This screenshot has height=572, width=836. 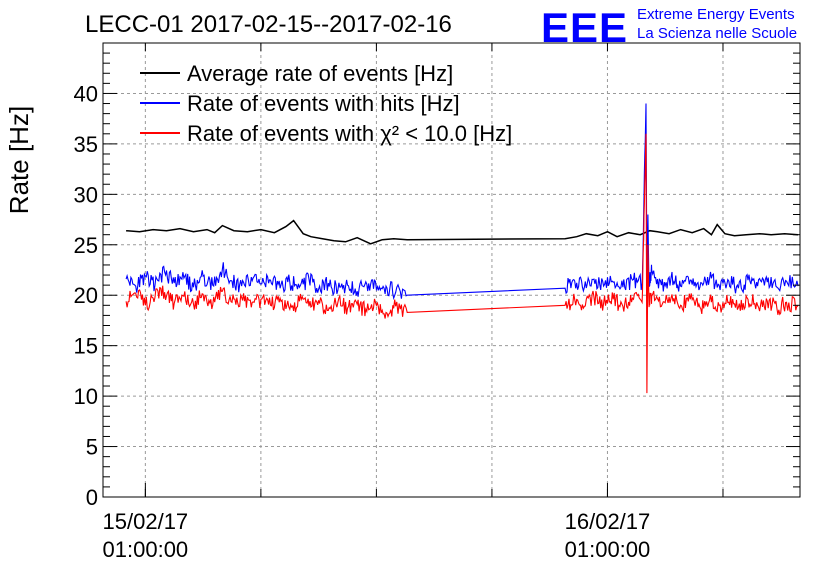 I want to click on legend-label-hits: Rate of events with hits [Hz], so click(x=323, y=103).